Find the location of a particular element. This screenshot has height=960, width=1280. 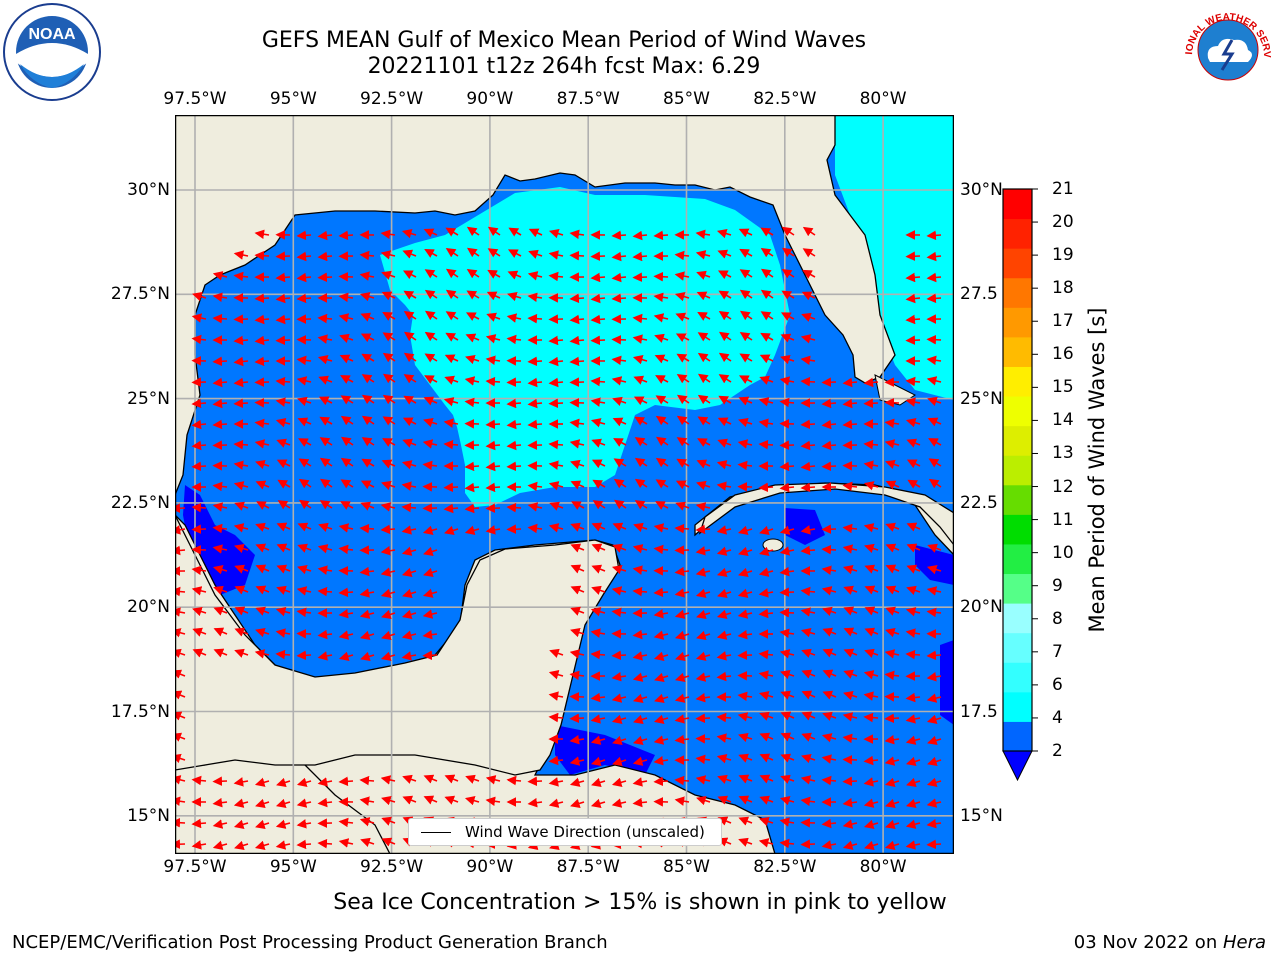

colorbar-level-label: 18 is located at coordinates (1063, 288).